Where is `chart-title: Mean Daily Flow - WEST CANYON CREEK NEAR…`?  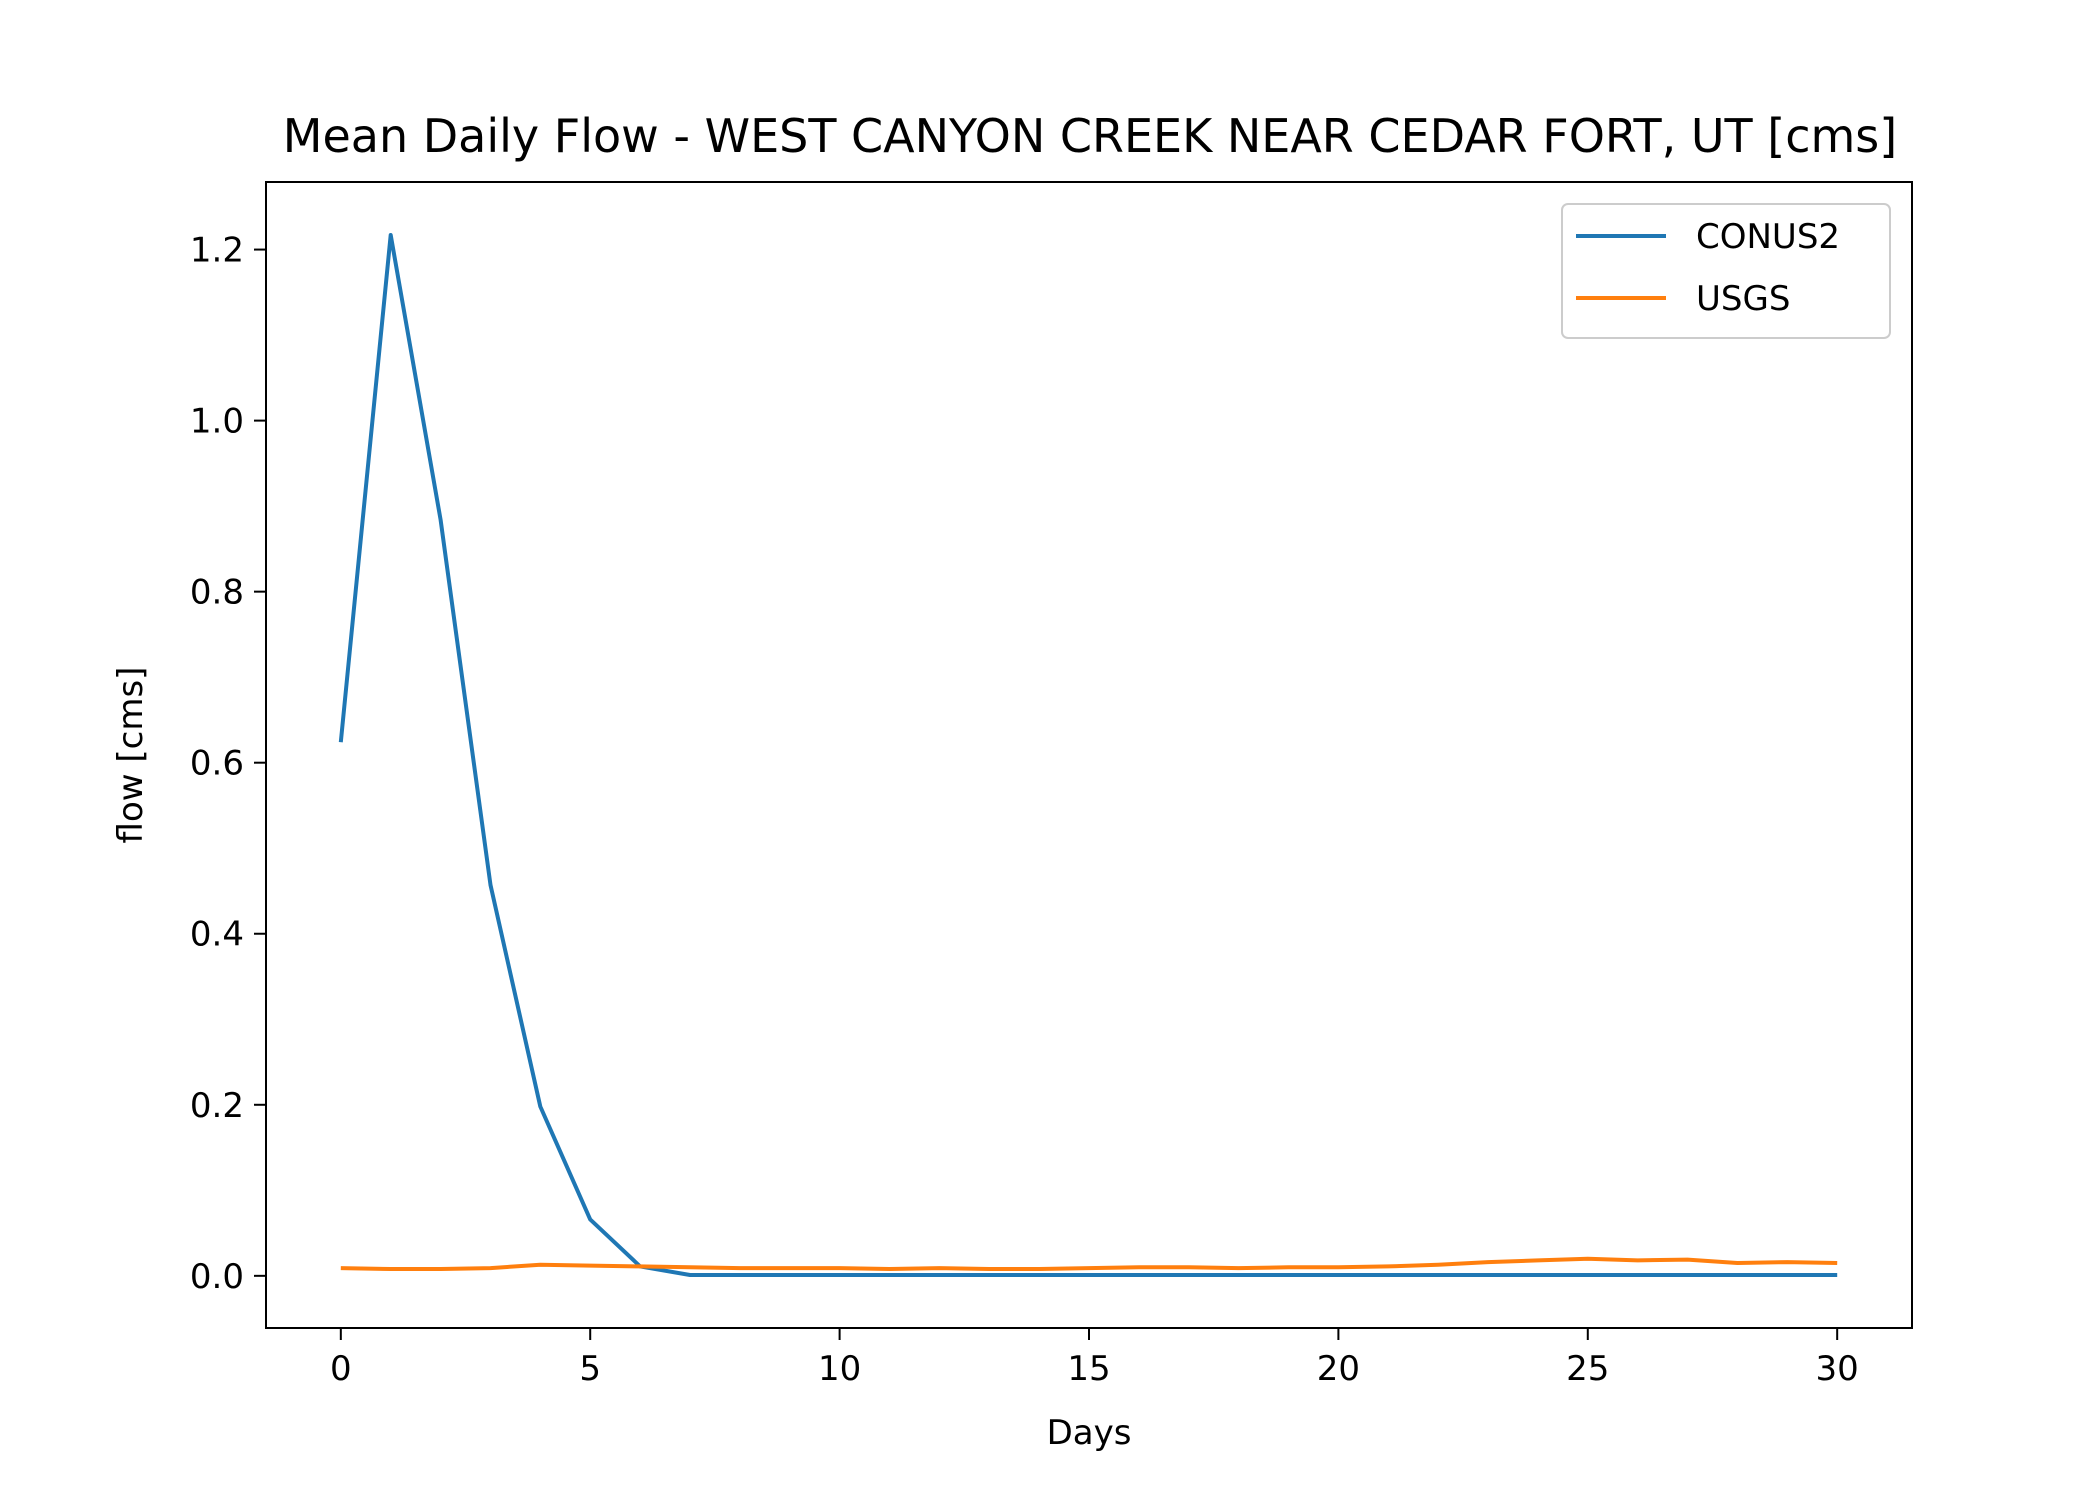
chart-title: Mean Daily Flow - WEST CANYON CREEK NEAR… is located at coordinates (1090, 136).